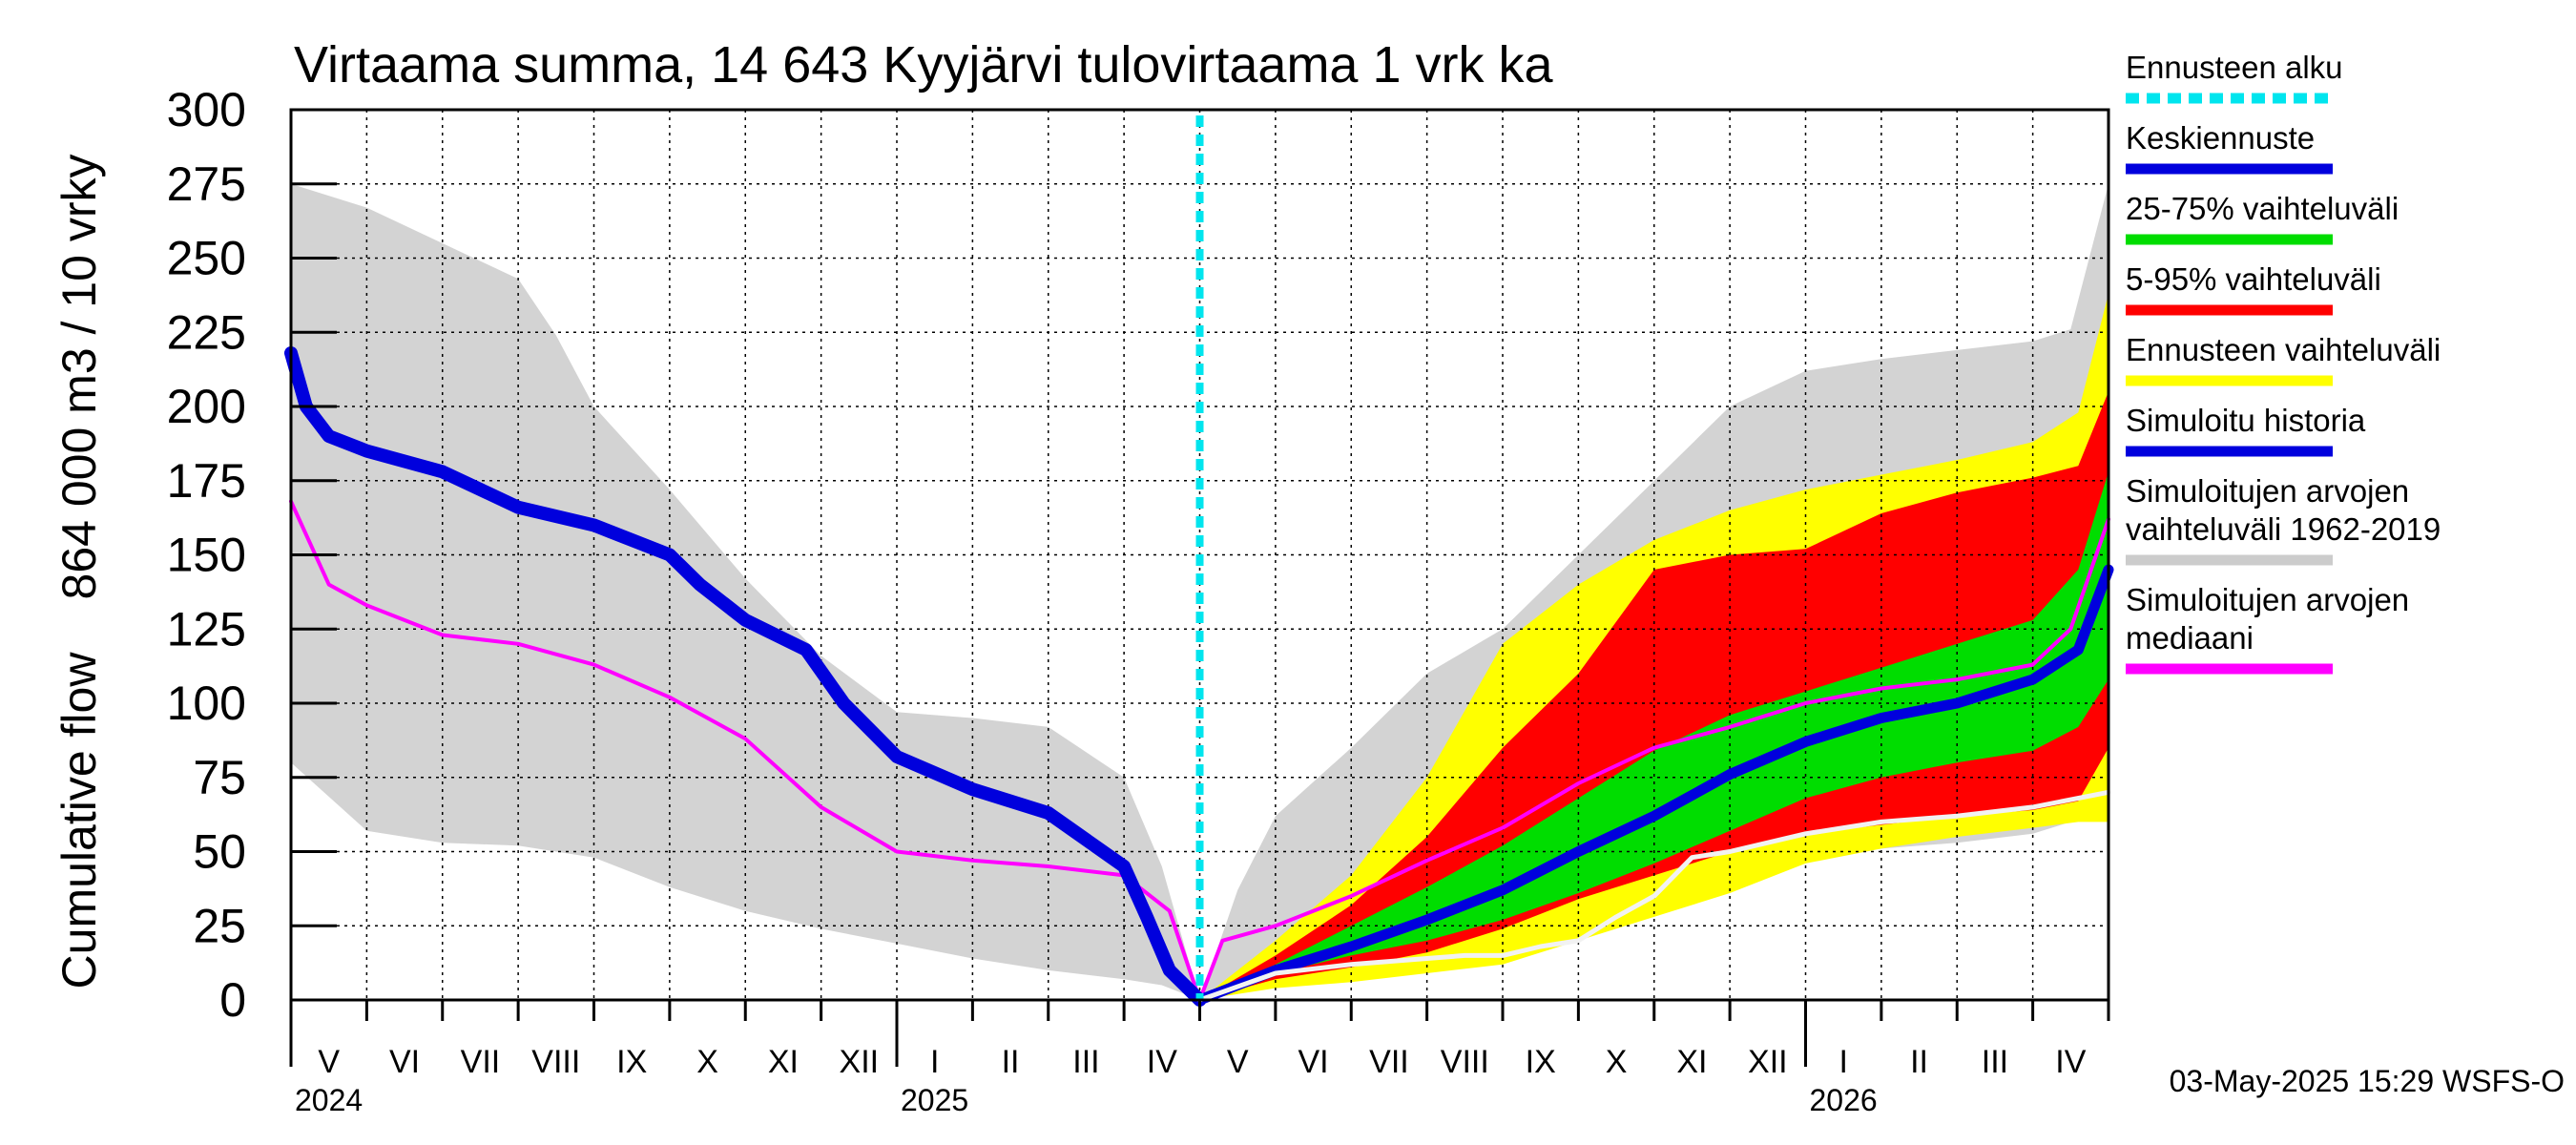 This screenshot has height=1145, width=2576. Describe the element at coordinates (206, 629) in the screenshot. I see `y-tick-label: 125` at that location.